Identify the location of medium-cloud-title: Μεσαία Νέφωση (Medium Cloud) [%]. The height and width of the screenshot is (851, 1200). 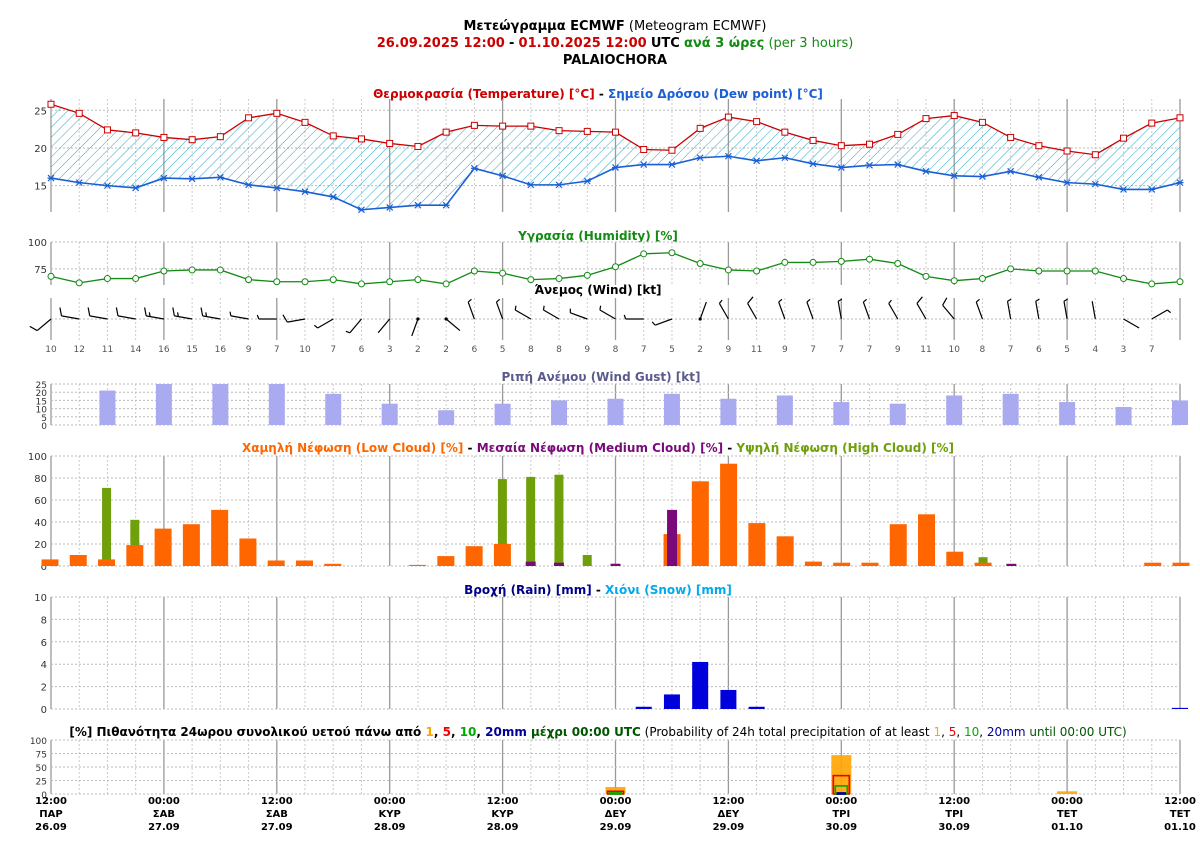
(600, 448).